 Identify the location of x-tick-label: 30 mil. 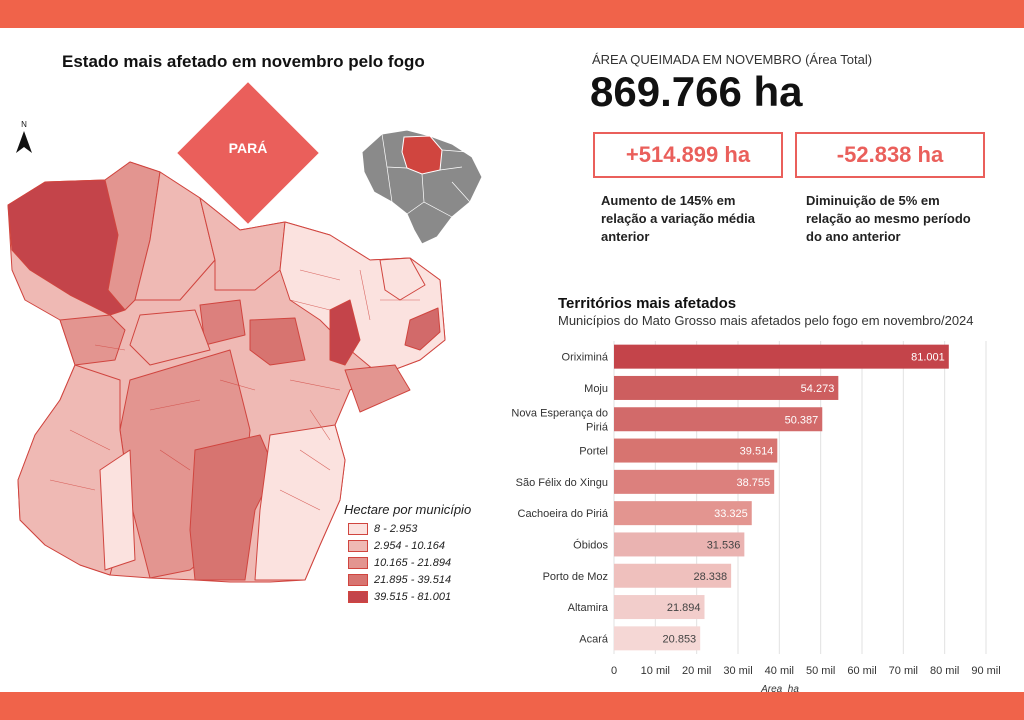
(737, 671).